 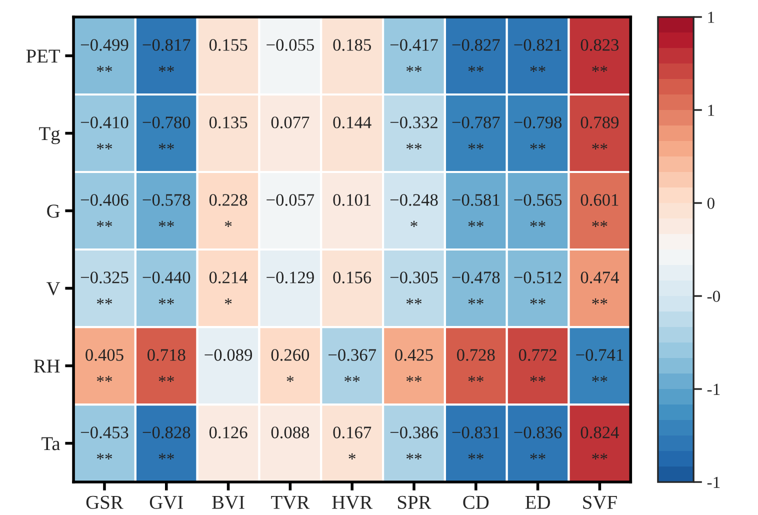 I want to click on data-label: −0.410 **, so click(x=104, y=133).